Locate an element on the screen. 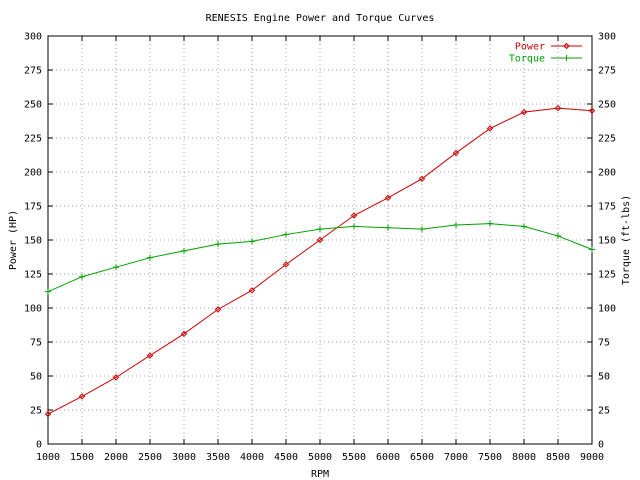  y-tick-label: 50 is located at coordinates (36, 377).